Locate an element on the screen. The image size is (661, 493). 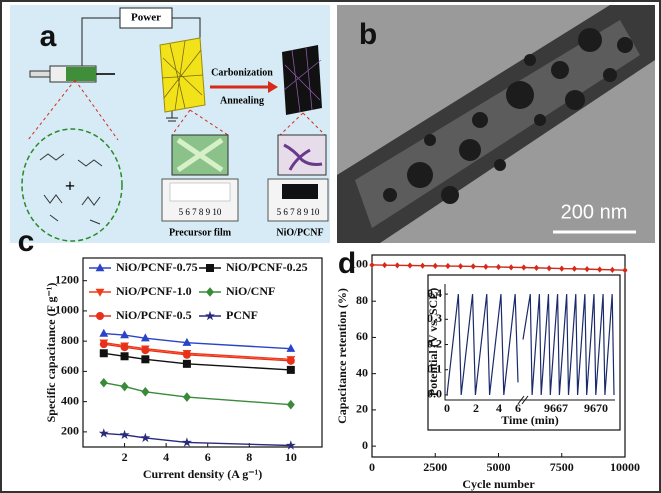
panel-label: c is located at coordinates (26, 241).